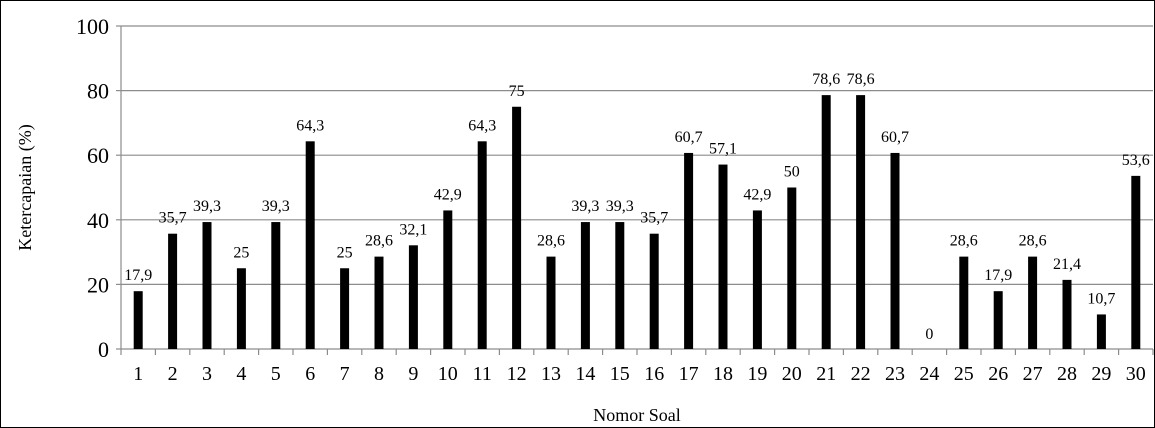  What do you see at coordinates (654, 374) in the screenshot?
I see `x-tick-label: 16` at bounding box center [654, 374].